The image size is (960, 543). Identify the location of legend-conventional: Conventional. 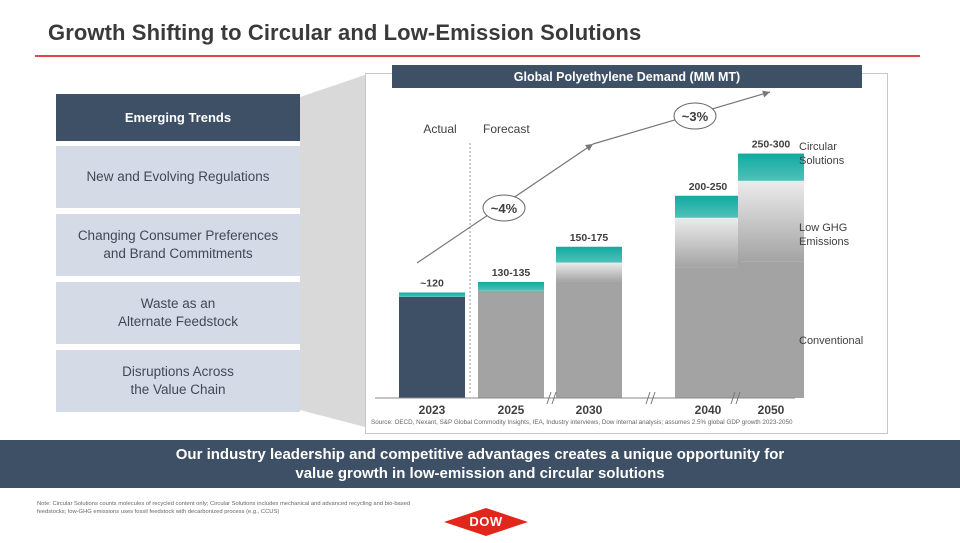
(831, 341).